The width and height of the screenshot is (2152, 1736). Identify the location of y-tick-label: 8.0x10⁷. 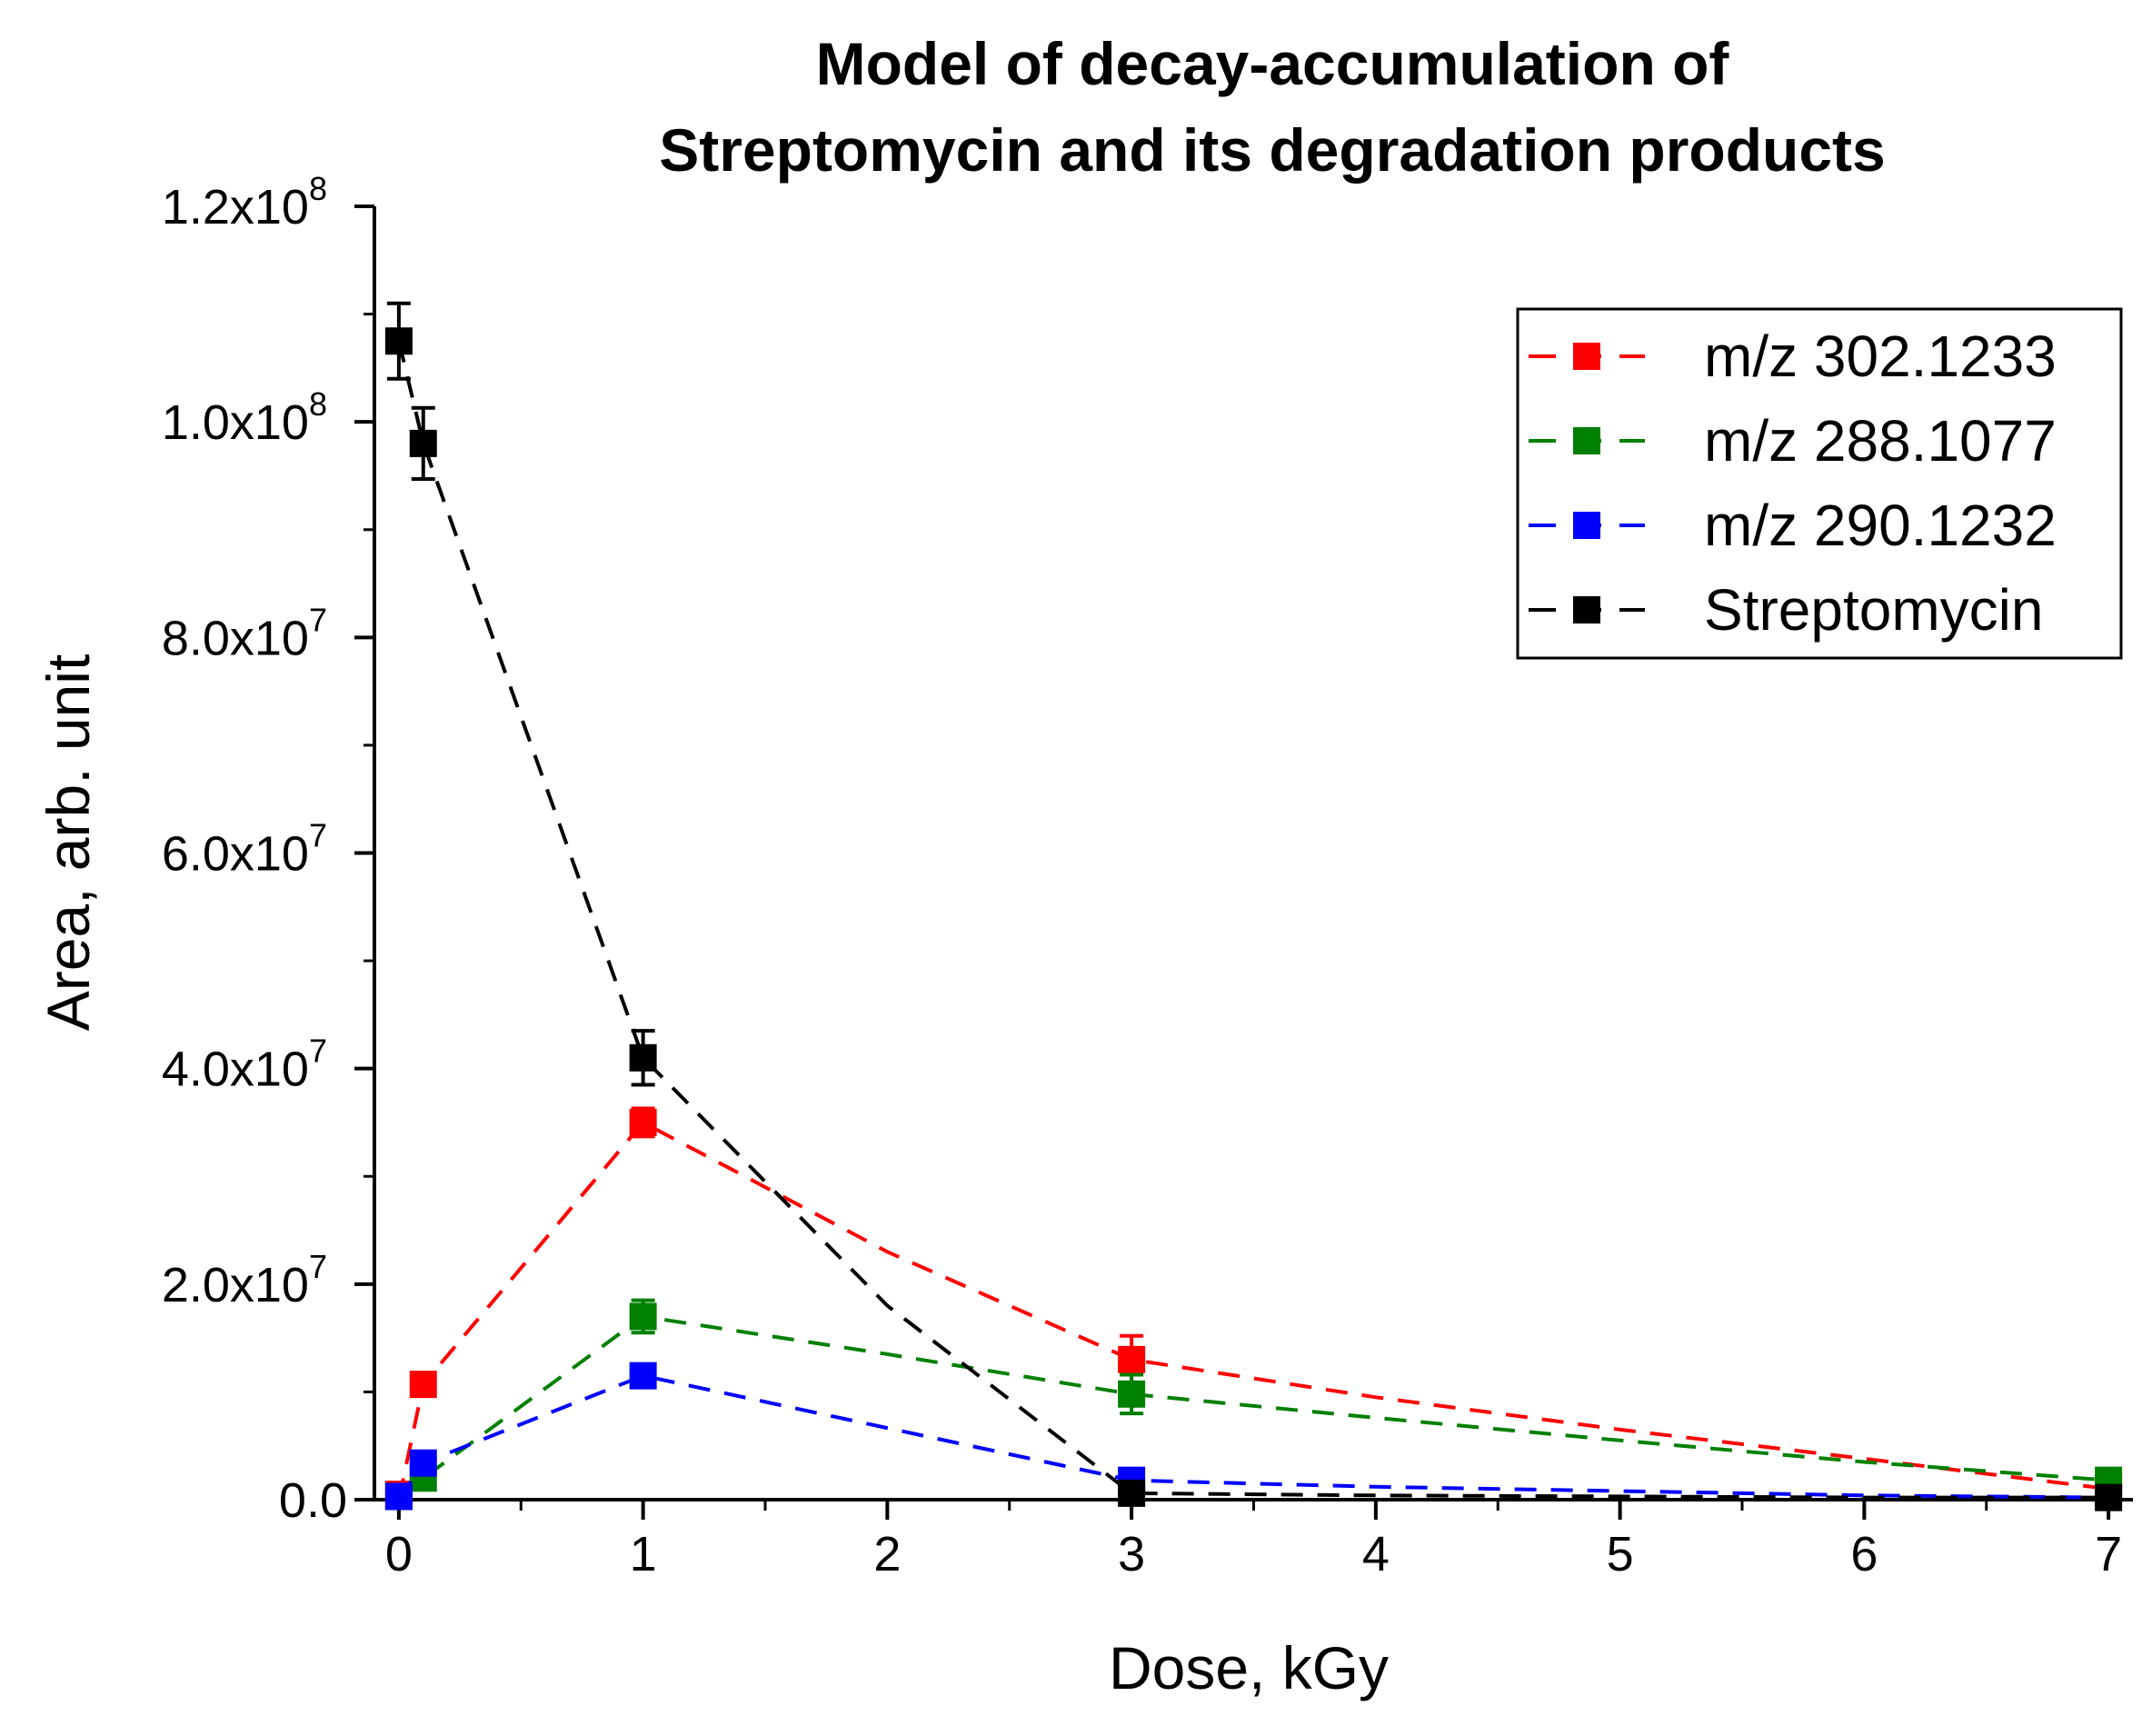
(244, 633).